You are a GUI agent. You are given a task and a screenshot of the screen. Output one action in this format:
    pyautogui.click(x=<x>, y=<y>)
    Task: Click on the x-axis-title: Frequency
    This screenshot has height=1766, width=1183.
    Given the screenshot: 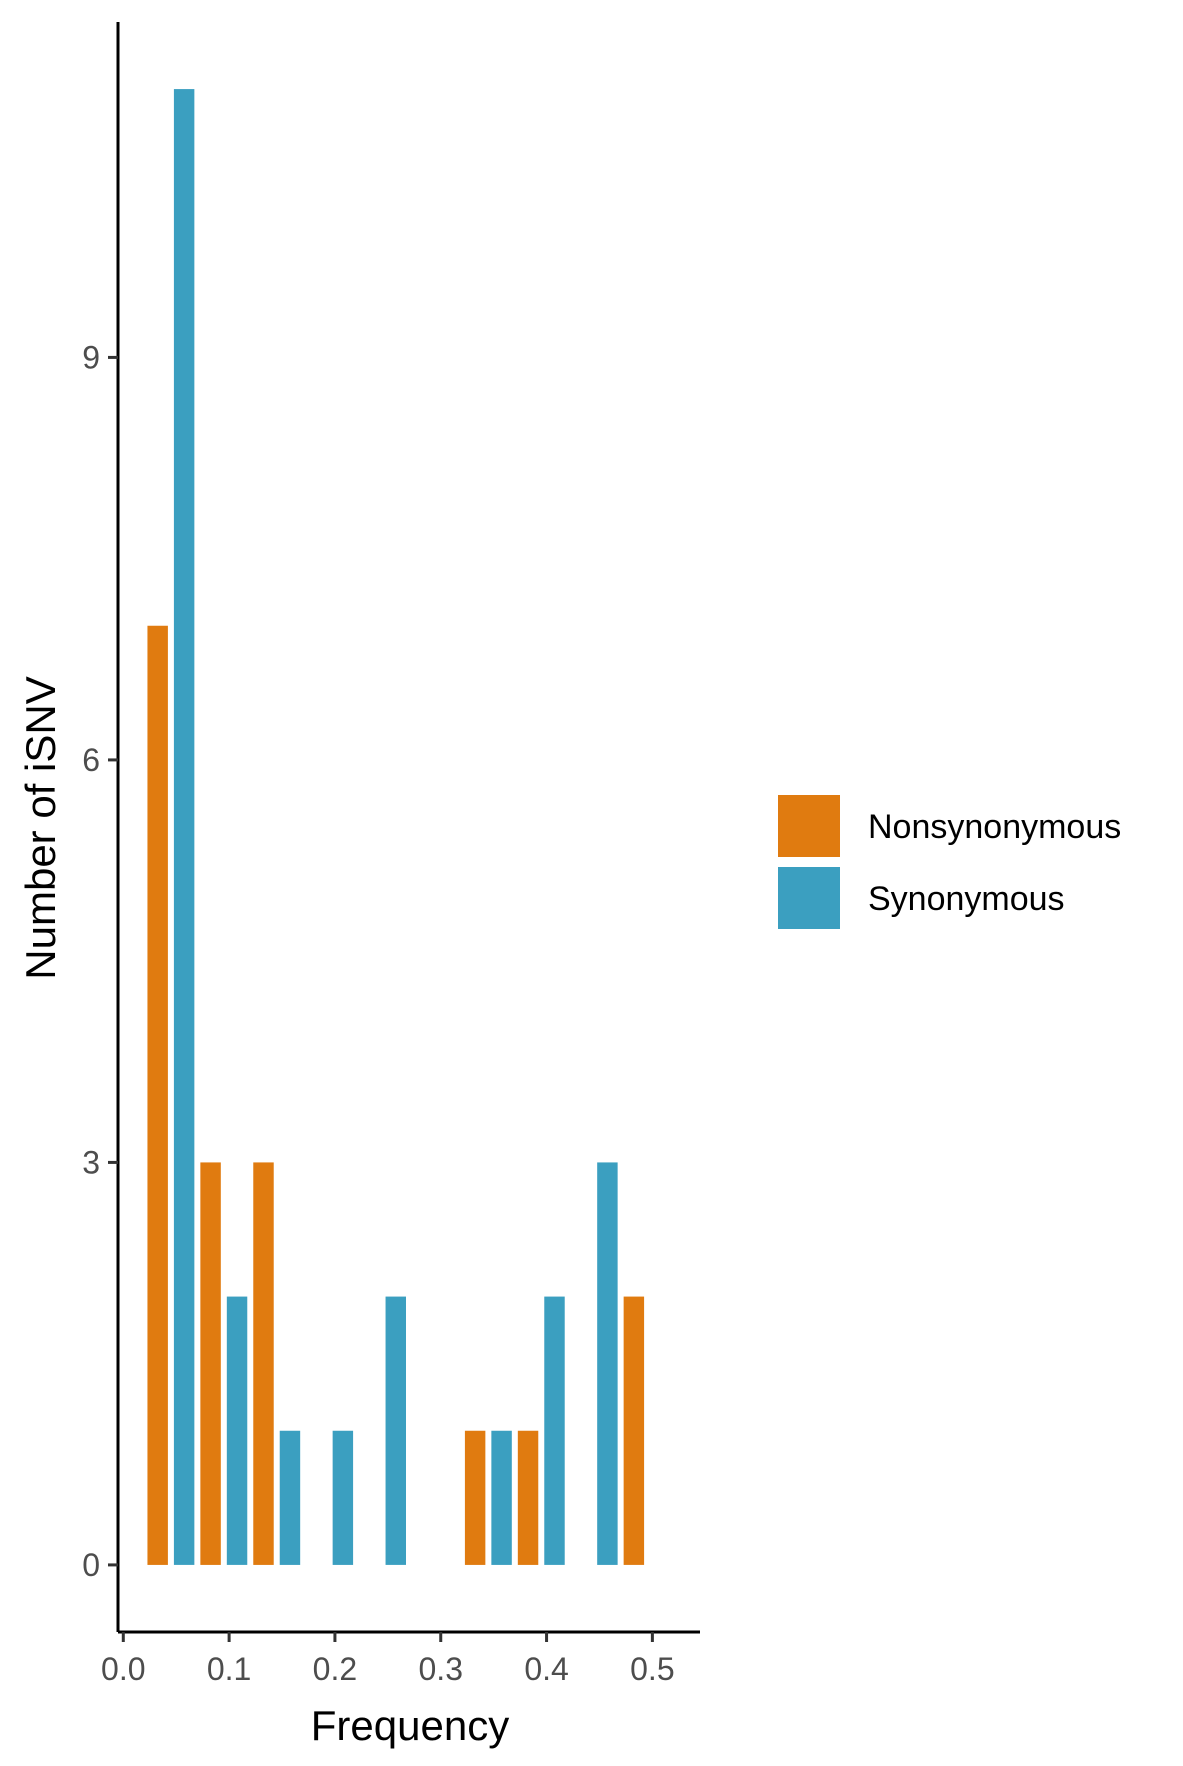 What is the action you would take?
    pyautogui.click(x=410, y=1725)
    